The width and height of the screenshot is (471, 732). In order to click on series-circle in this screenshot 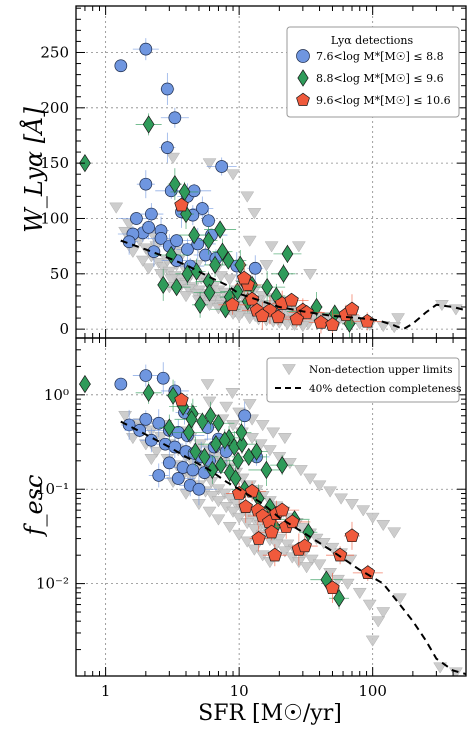, I will do `click(189, 160)`.